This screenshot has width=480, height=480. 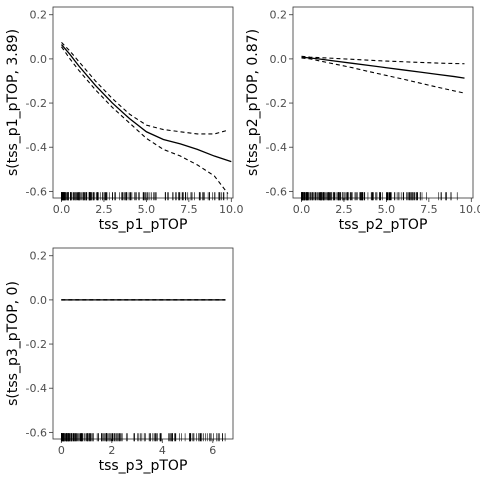 What do you see at coordinates (143, 88) in the screenshot?
I see `upper-ci-line` at bounding box center [143, 88].